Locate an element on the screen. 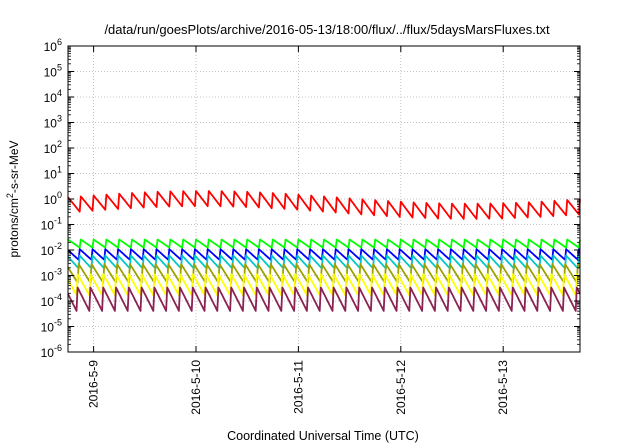 The width and height of the screenshot is (640, 448). y-axis-label-suffix: -s-sr-MeV is located at coordinates (14, 166).